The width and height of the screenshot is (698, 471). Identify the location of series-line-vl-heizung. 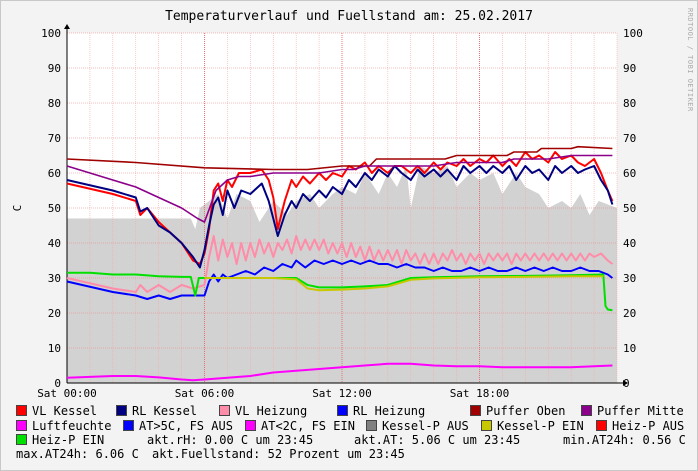
(340, 264).